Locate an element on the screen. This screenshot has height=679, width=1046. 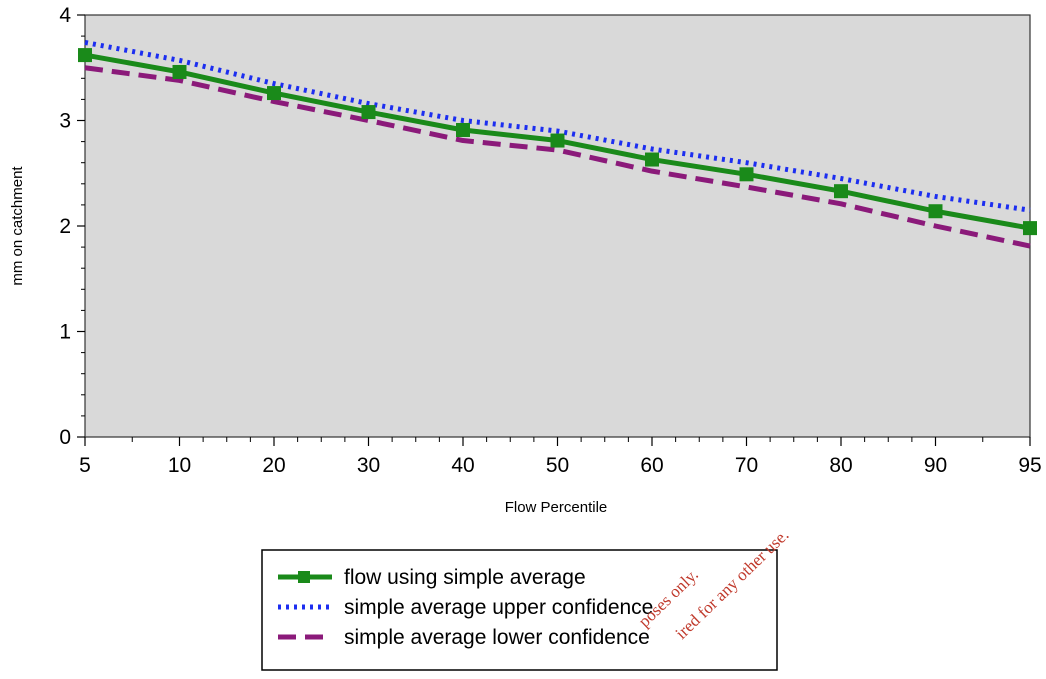
y-tick-label: 0 is located at coordinates (65, 437).